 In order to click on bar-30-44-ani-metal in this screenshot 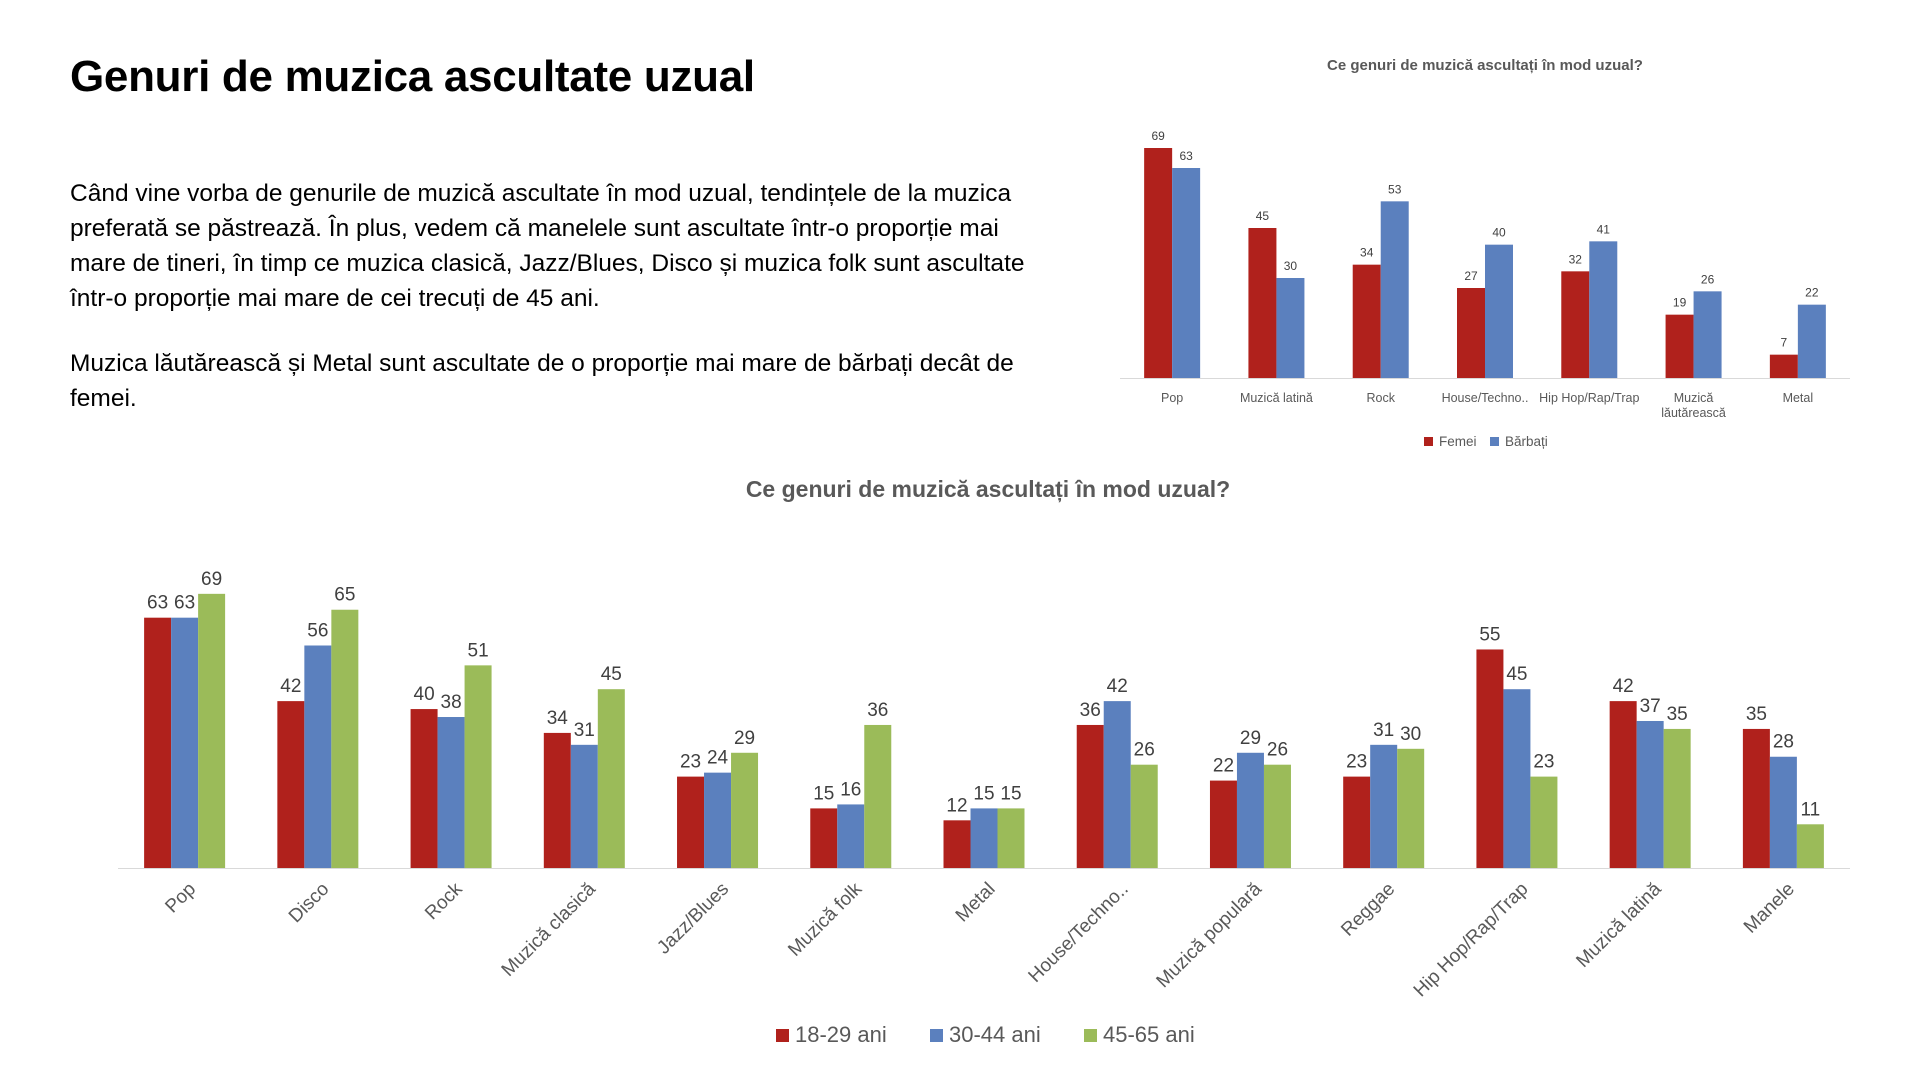, I will do `click(984, 838)`.